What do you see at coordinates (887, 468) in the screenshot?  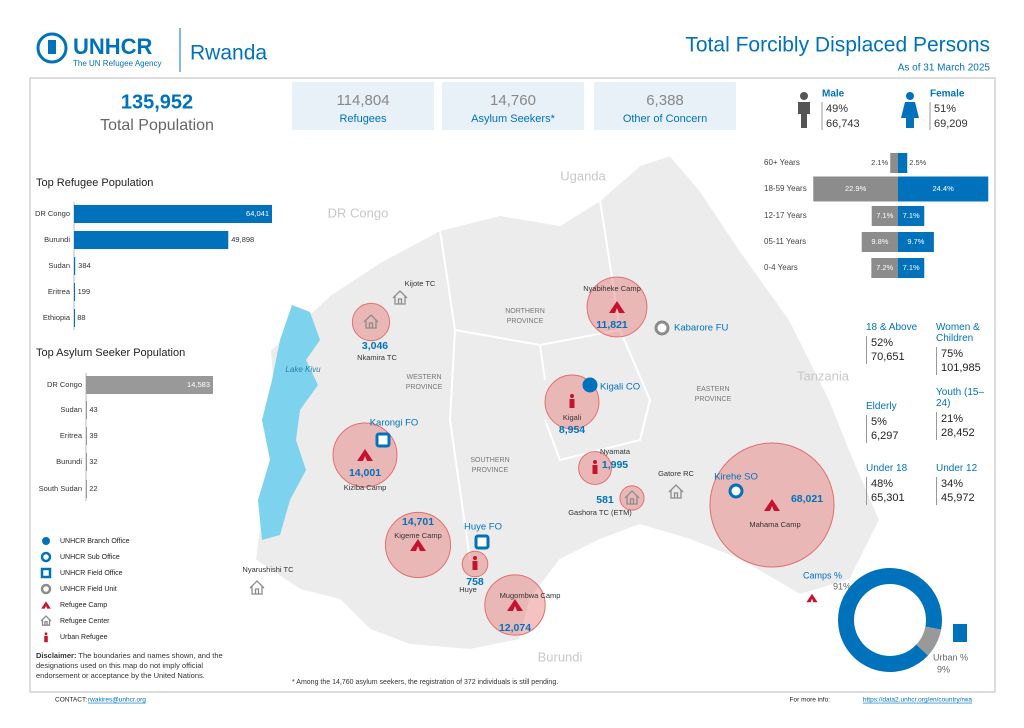 I see `stat-lb: Under 18` at bounding box center [887, 468].